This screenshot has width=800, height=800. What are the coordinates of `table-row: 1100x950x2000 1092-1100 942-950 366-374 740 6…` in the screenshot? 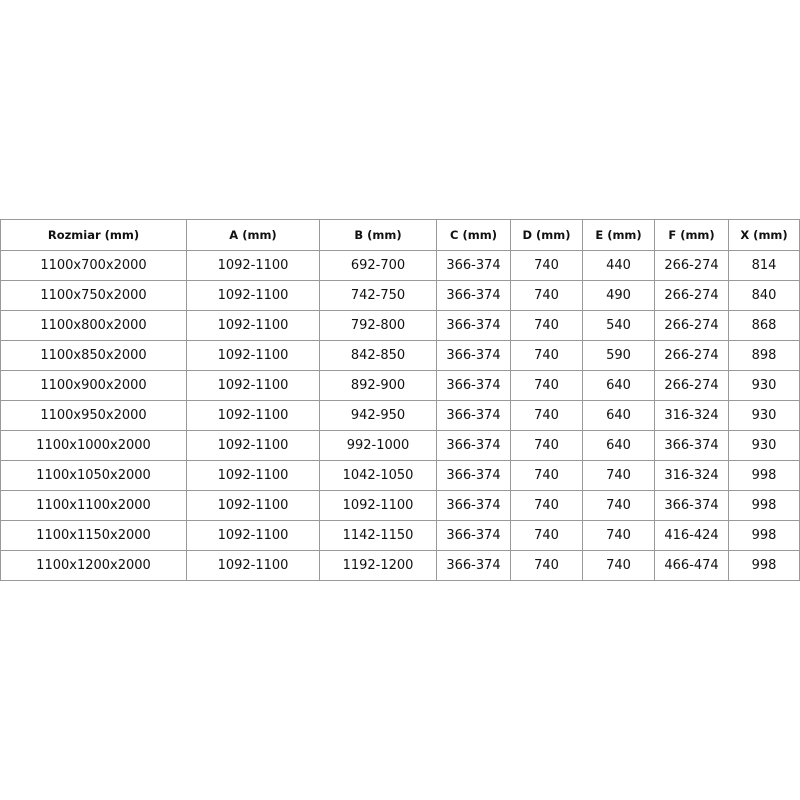 It's located at (400, 415).